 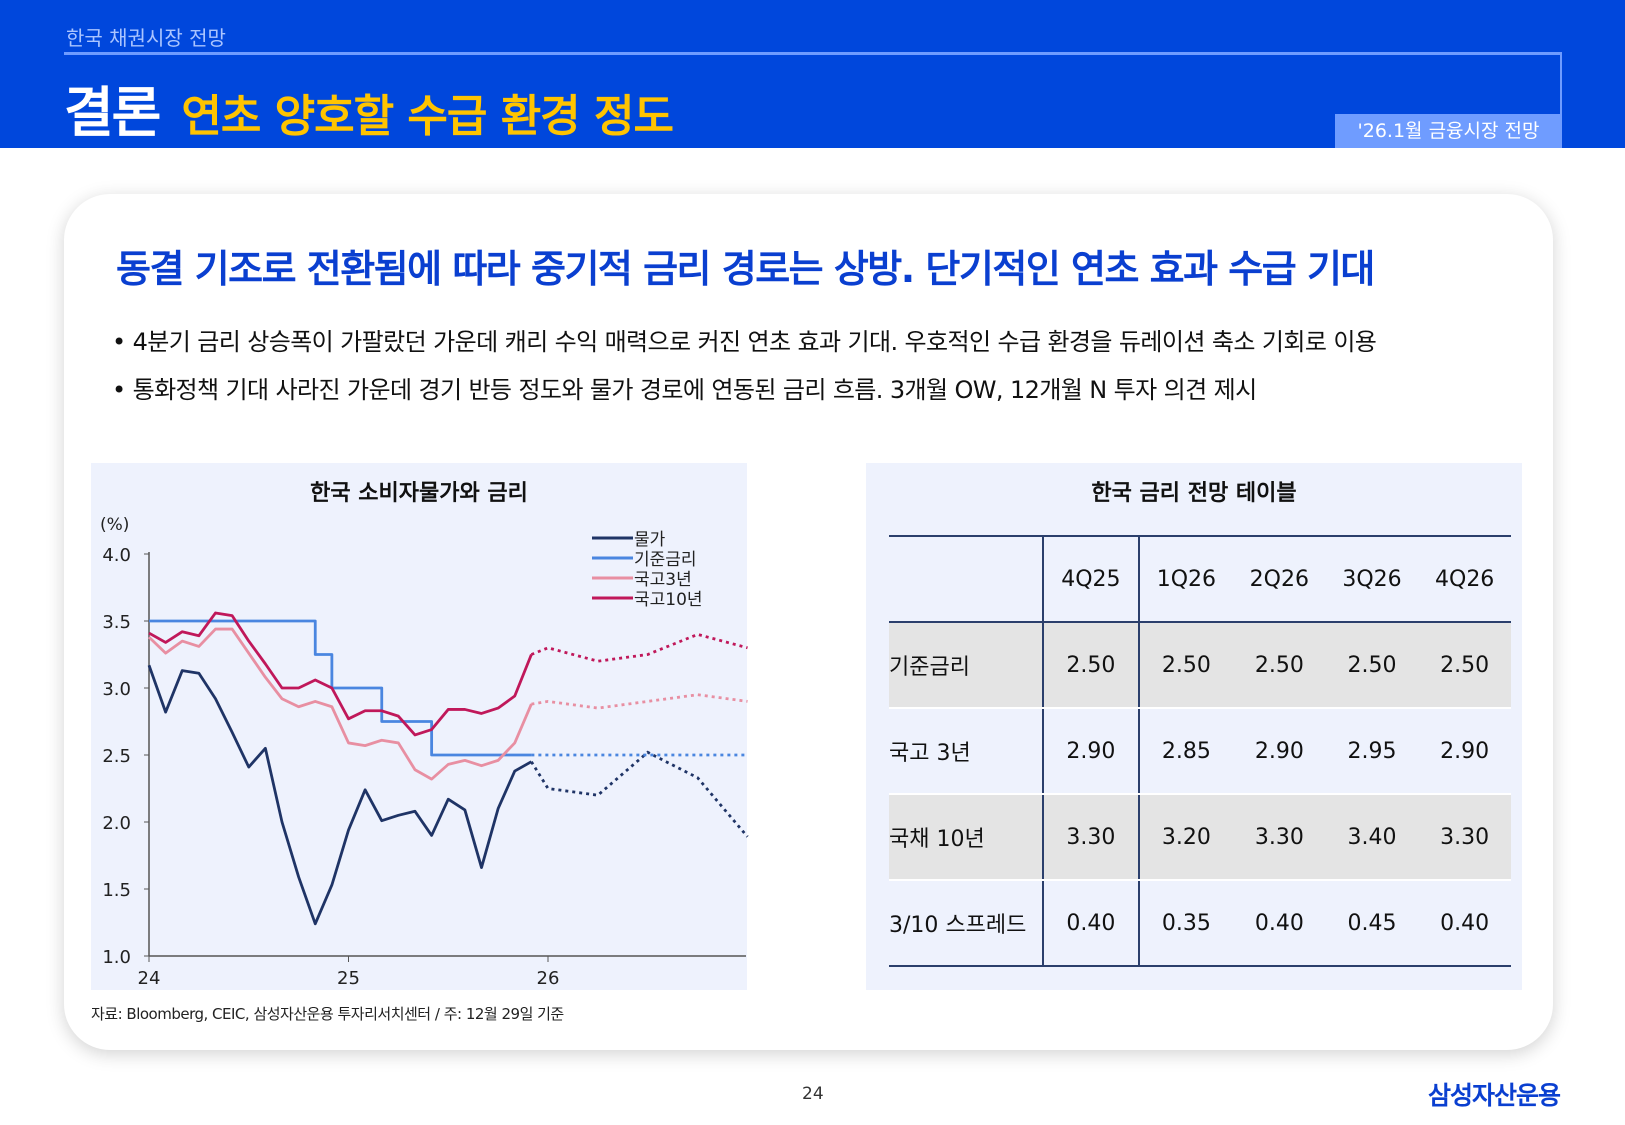 What do you see at coordinates (116, 756) in the screenshot?
I see `y-tick-label: 2.5` at bounding box center [116, 756].